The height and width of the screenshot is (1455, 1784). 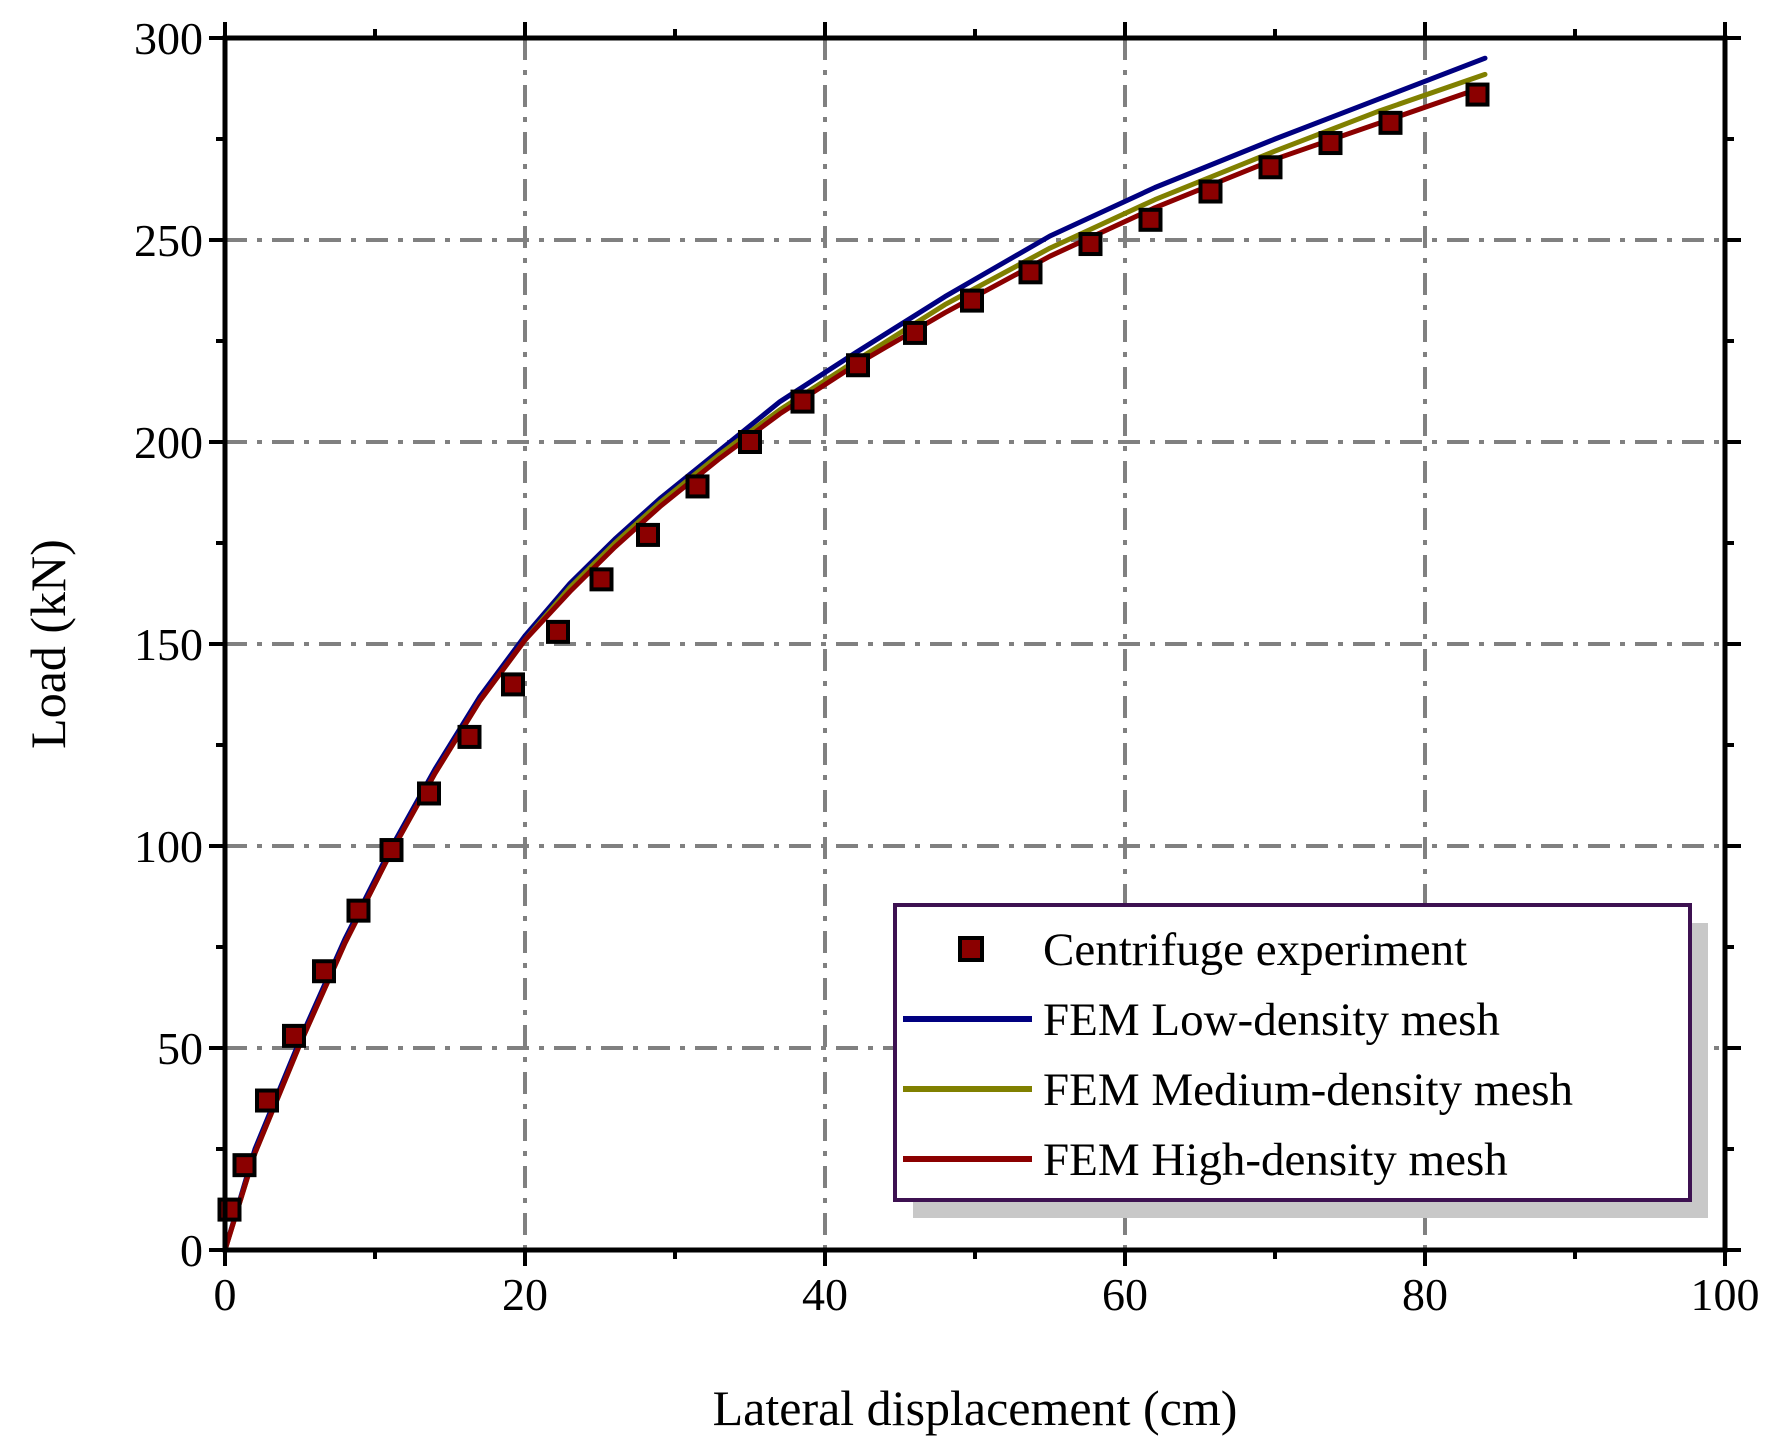 What do you see at coordinates (1125, 1294) in the screenshot?
I see `x-tick-label: 60` at bounding box center [1125, 1294].